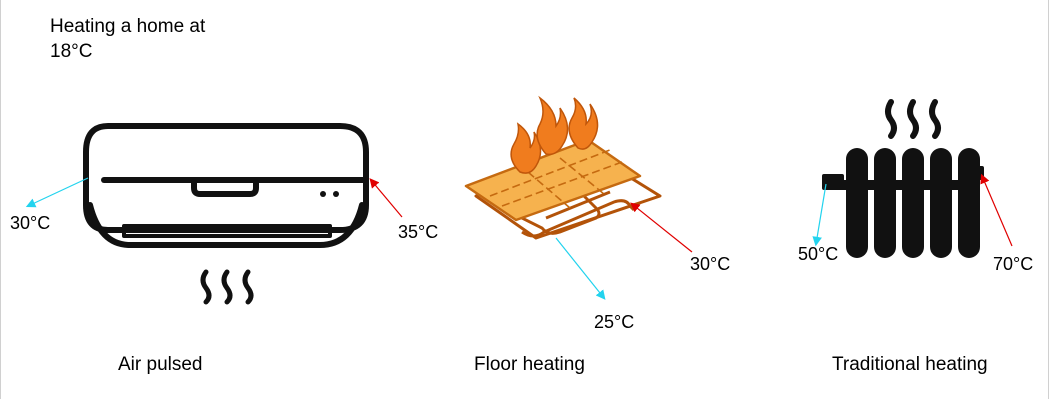 This screenshot has width=1049, height=401. I want to click on traditional-outflow-temp: 50°C, so click(818, 254).